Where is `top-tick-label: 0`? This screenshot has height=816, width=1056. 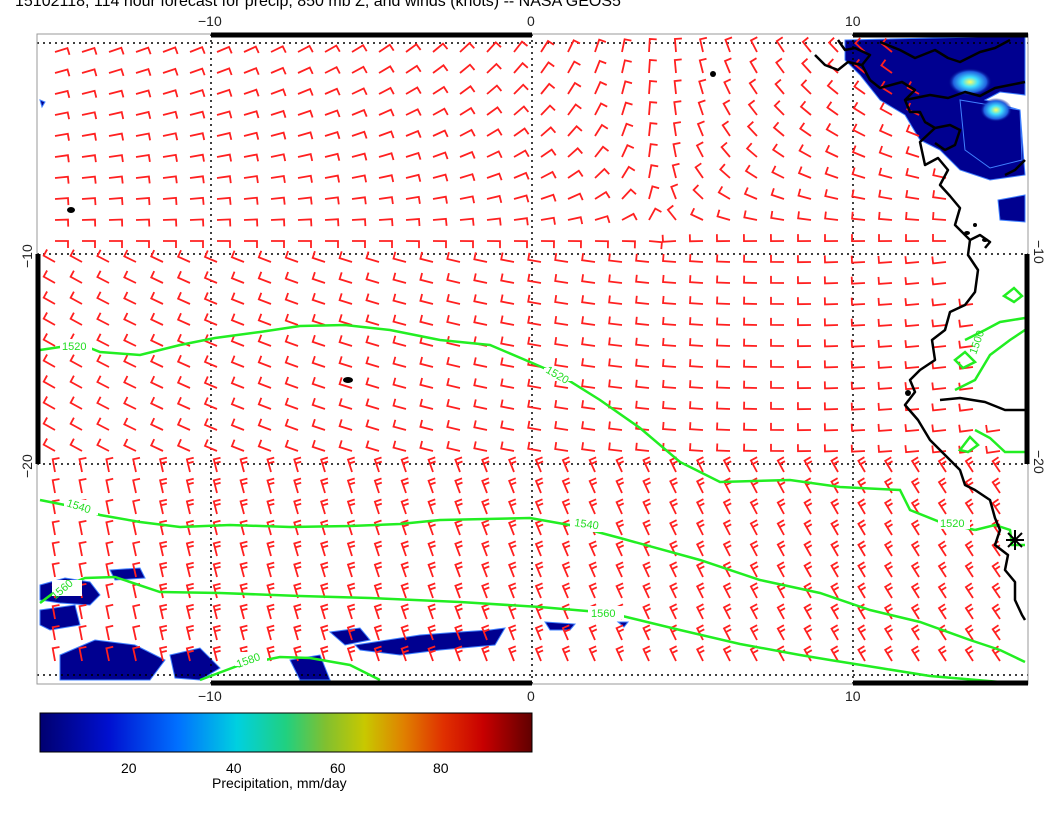
top-tick-label: 0 is located at coordinates (531, 21).